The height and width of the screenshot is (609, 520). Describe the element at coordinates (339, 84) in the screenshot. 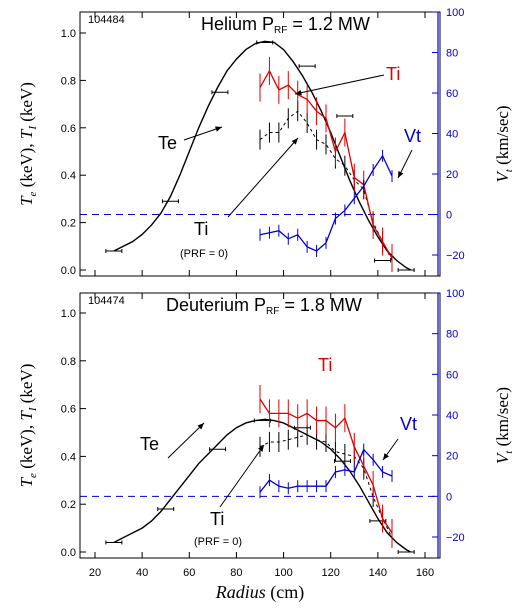

I see `ti-arrow` at that location.